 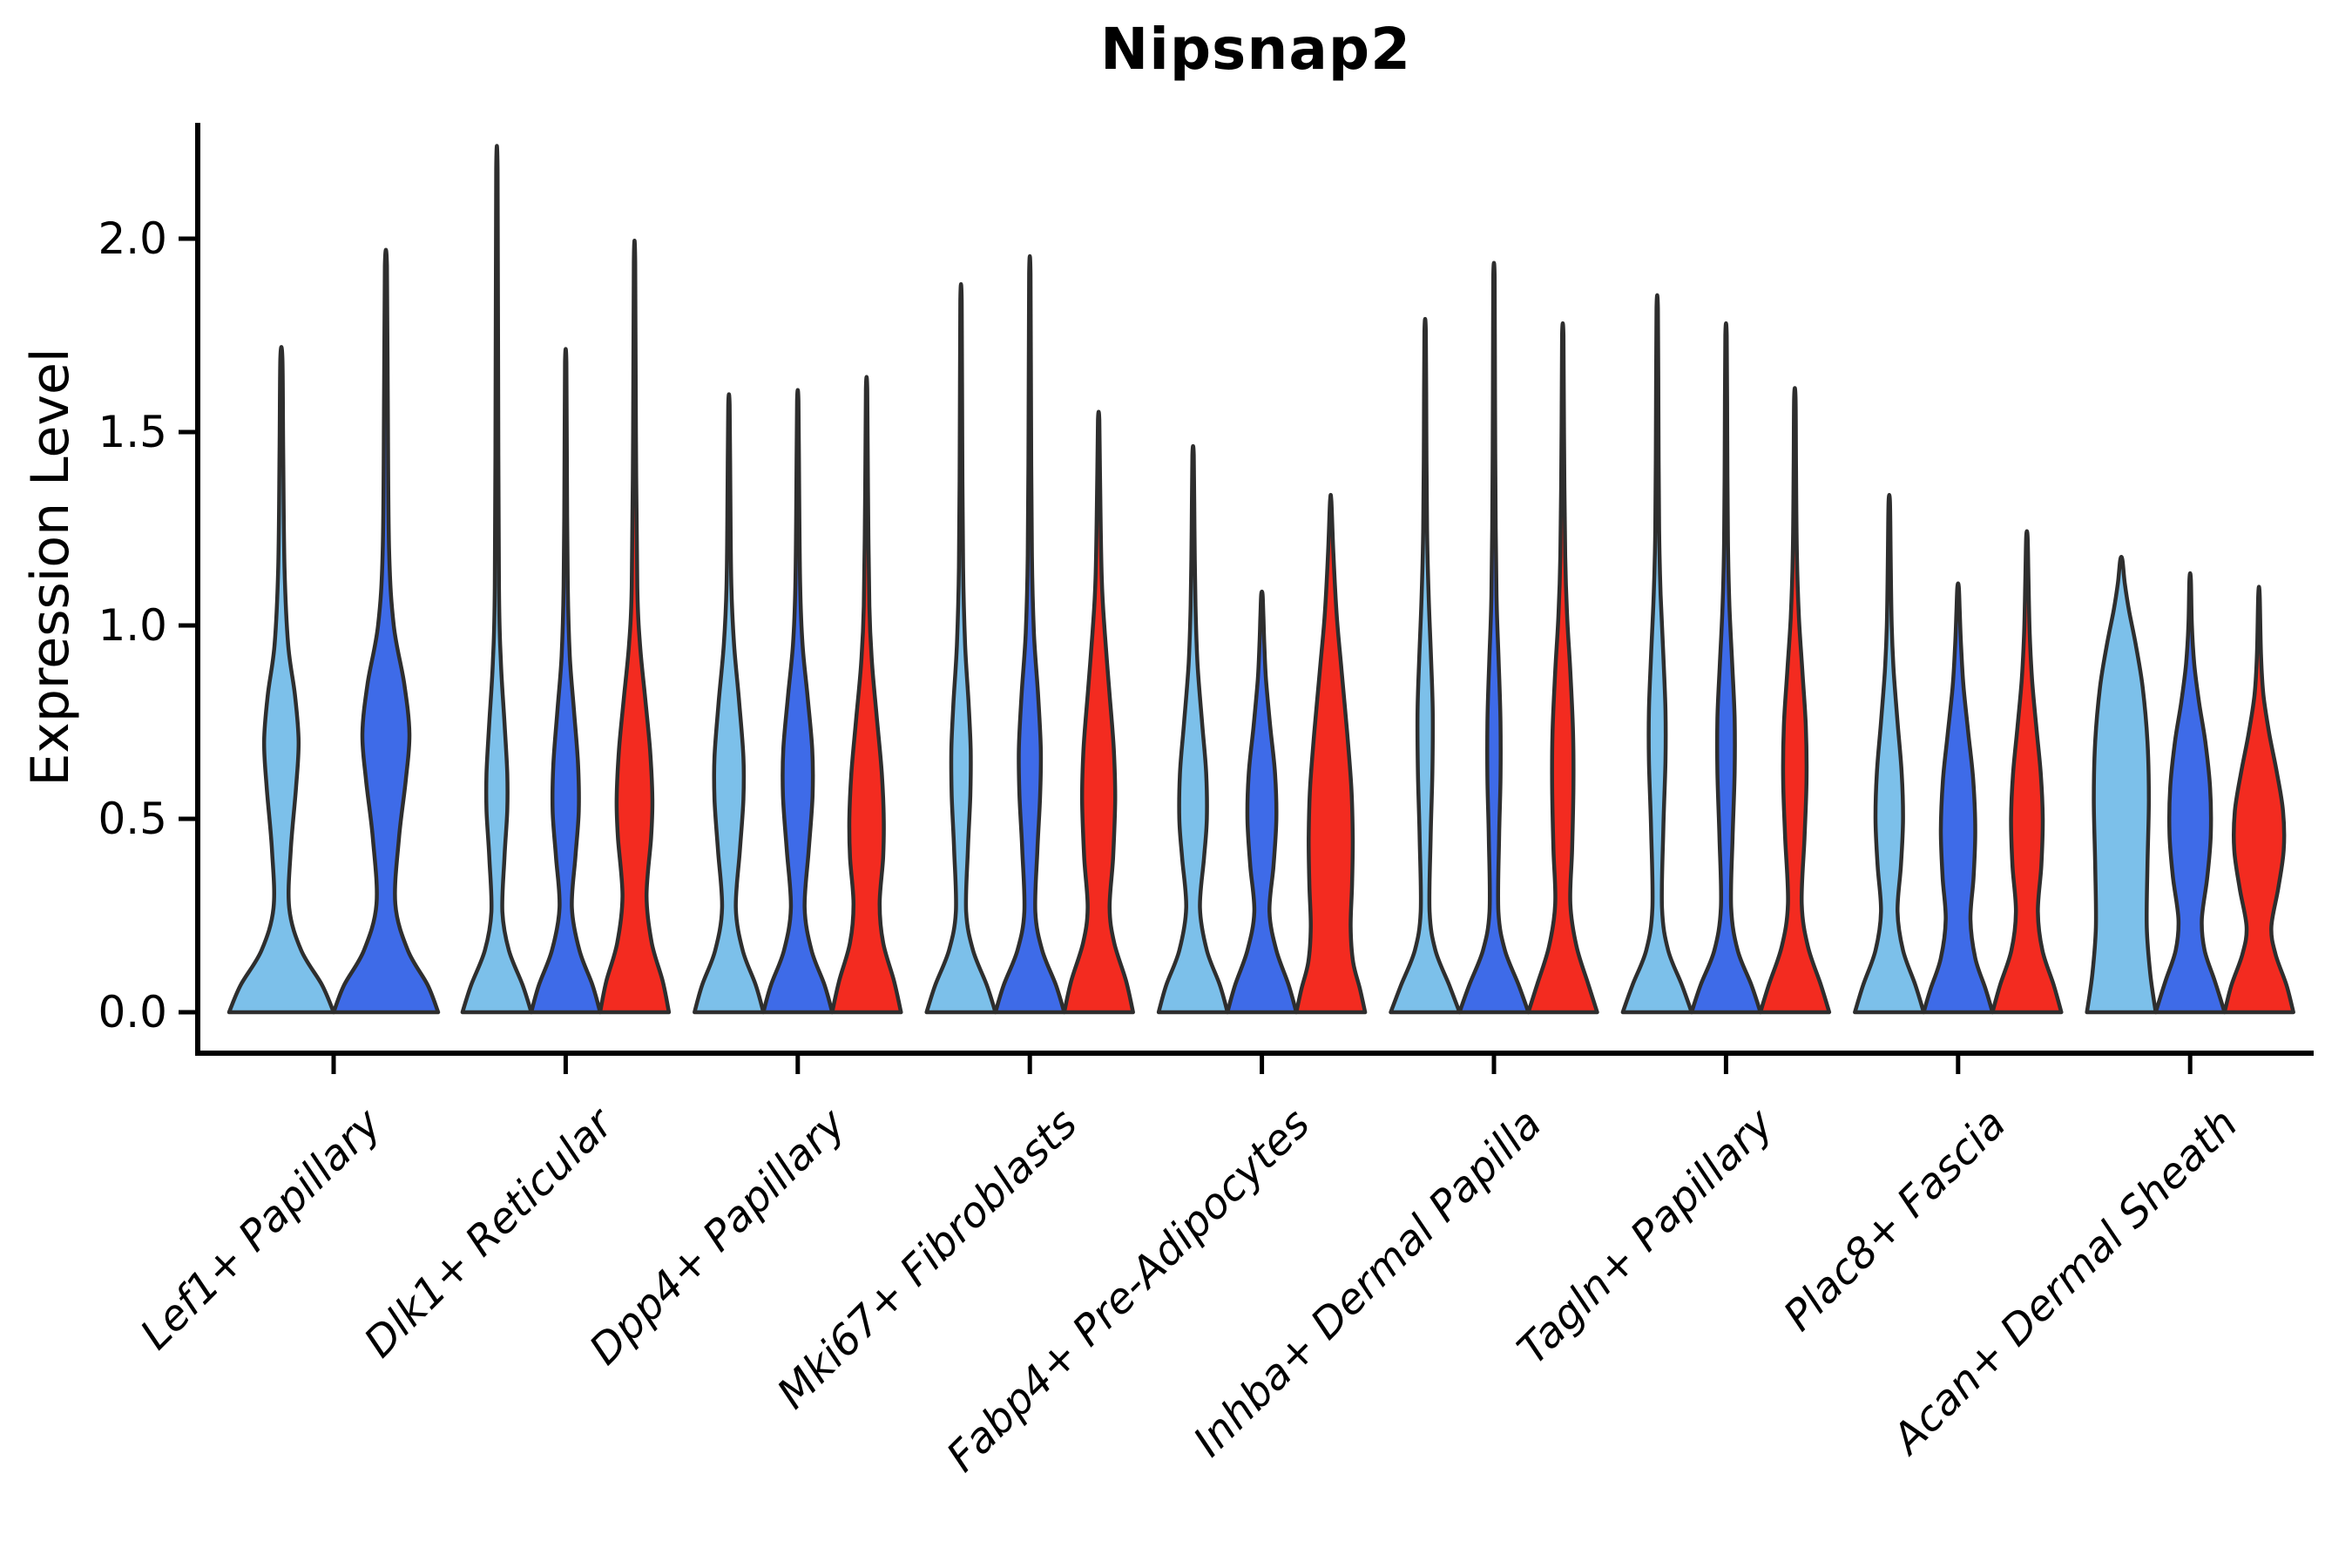 What do you see at coordinates (2190, 793) in the screenshot?
I see `violin-8-dark_blue` at bounding box center [2190, 793].